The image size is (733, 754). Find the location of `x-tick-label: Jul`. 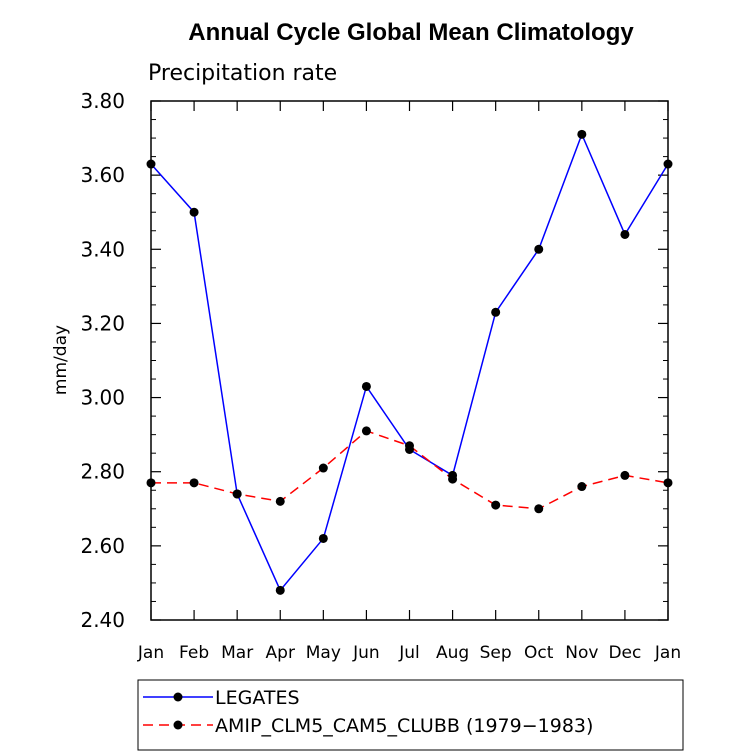

x-tick-label: Jul is located at coordinates (409, 653).